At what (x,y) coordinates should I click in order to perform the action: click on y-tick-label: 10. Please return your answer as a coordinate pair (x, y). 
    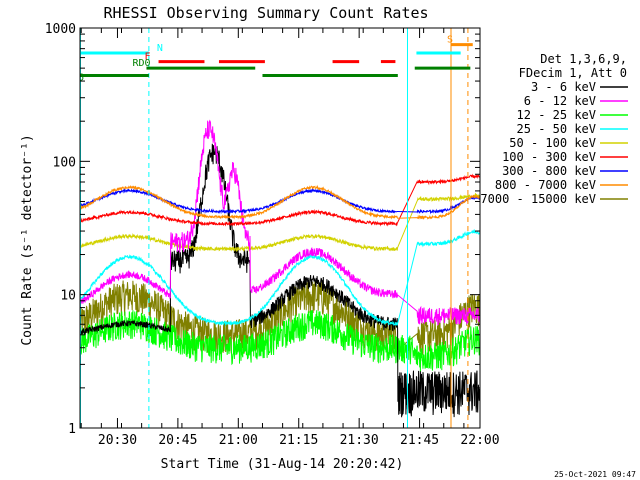
    Looking at the image, I should click on (68, 296).